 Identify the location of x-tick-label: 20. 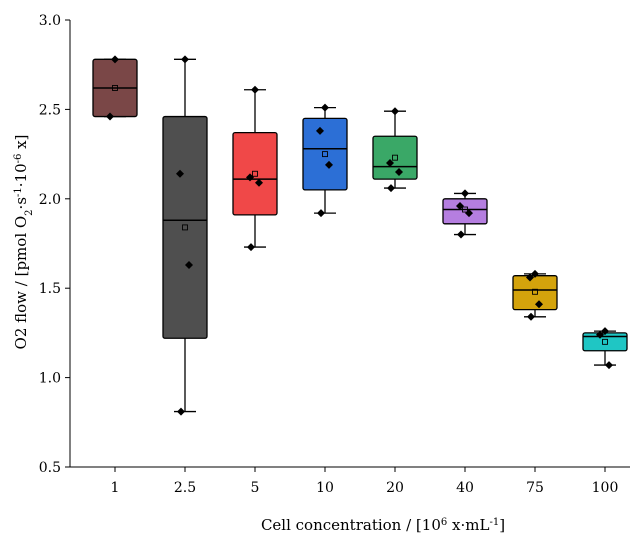
(395, 488).